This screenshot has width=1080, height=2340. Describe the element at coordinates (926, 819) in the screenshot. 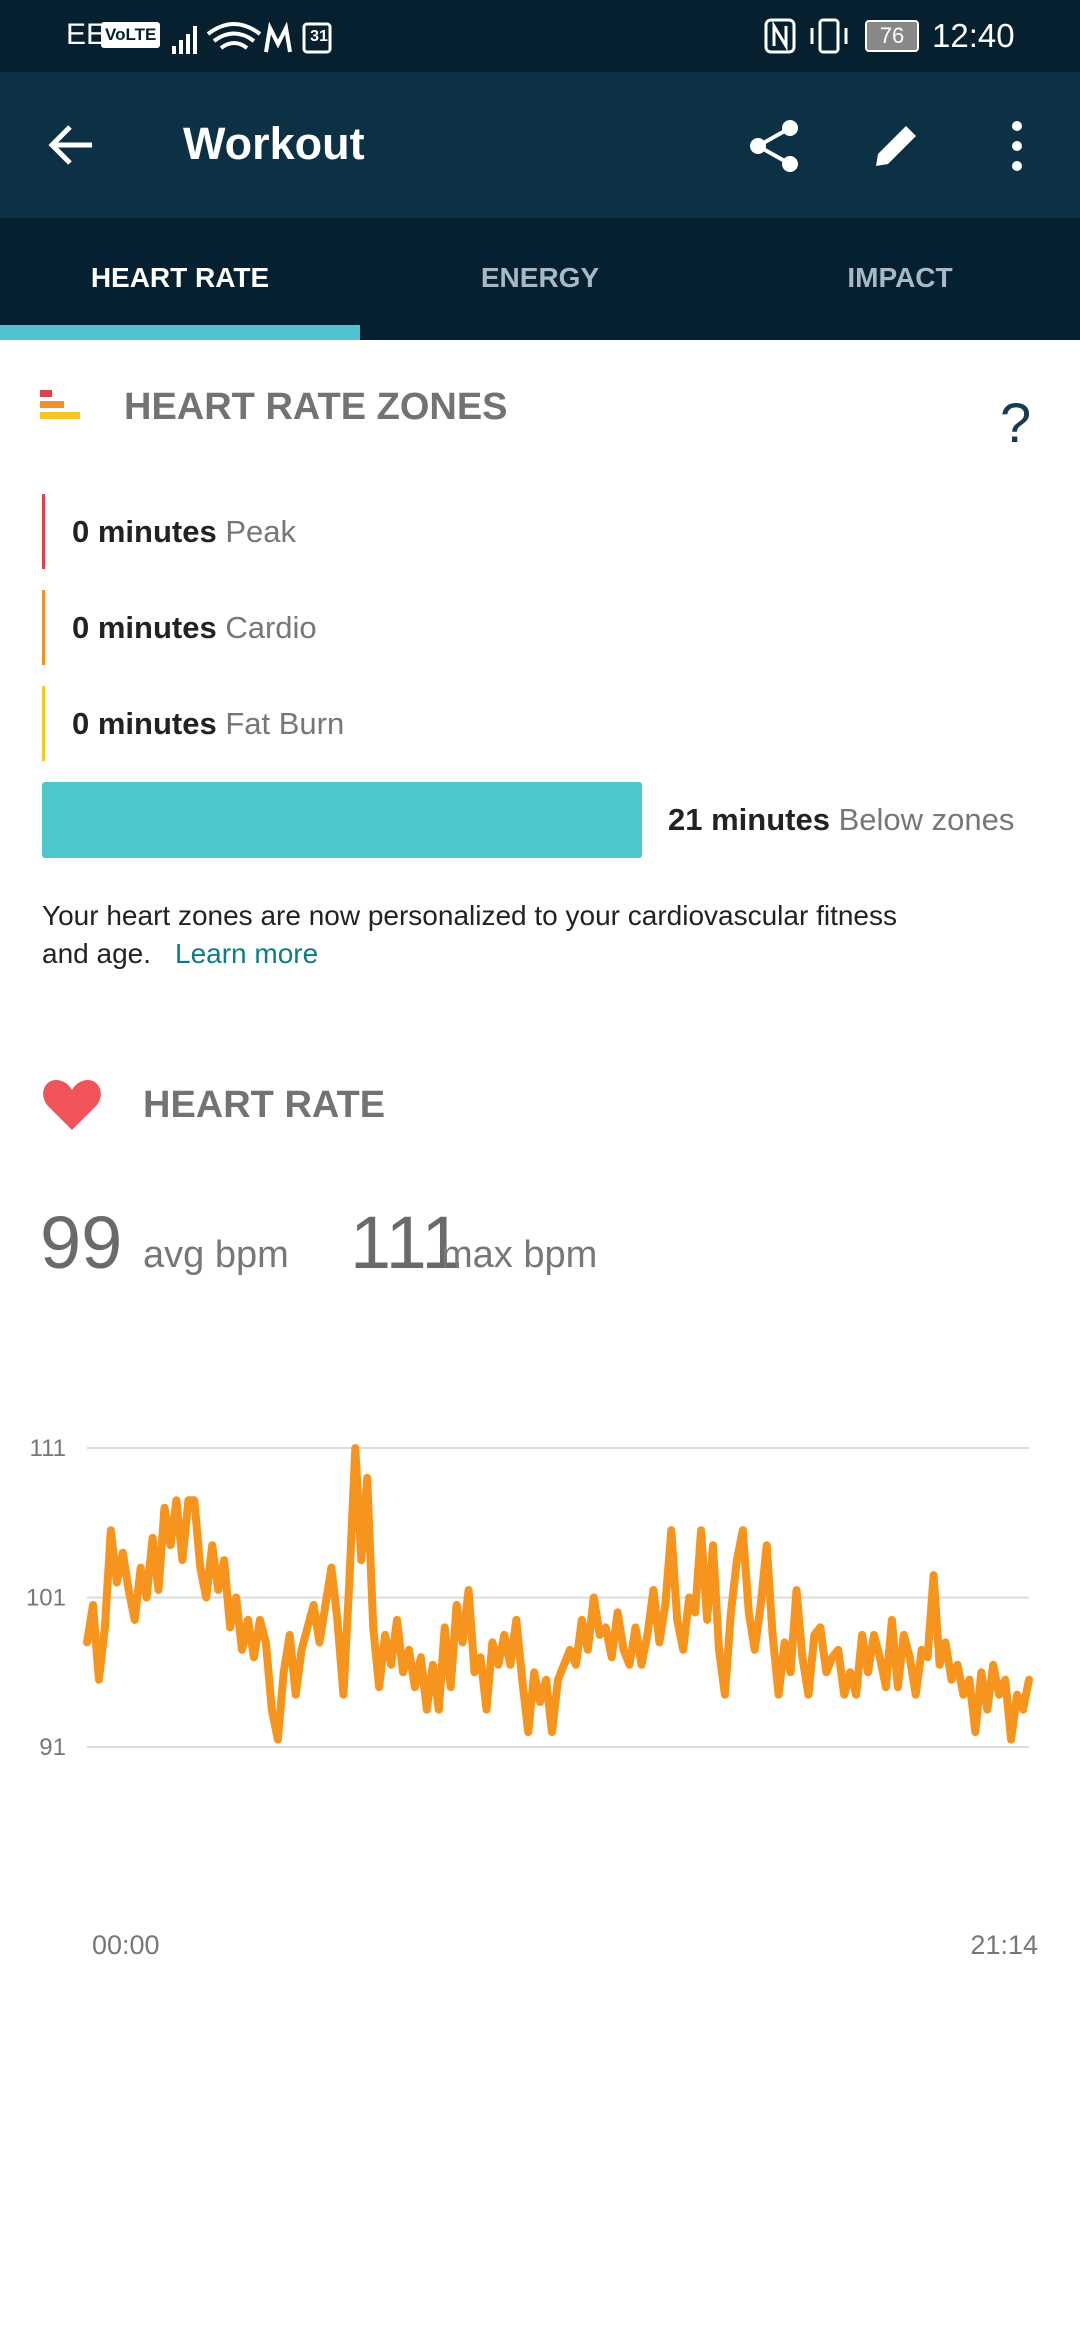

I see `zone-label: Below zones` at that location.